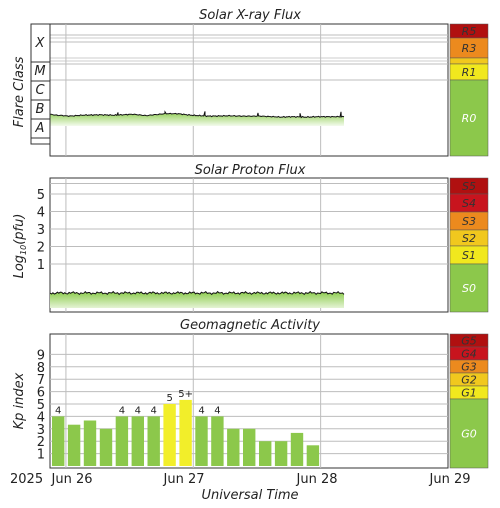  I want to click on geomag-bars: 4 4 4 45 5+4 4, so click(186, 427).